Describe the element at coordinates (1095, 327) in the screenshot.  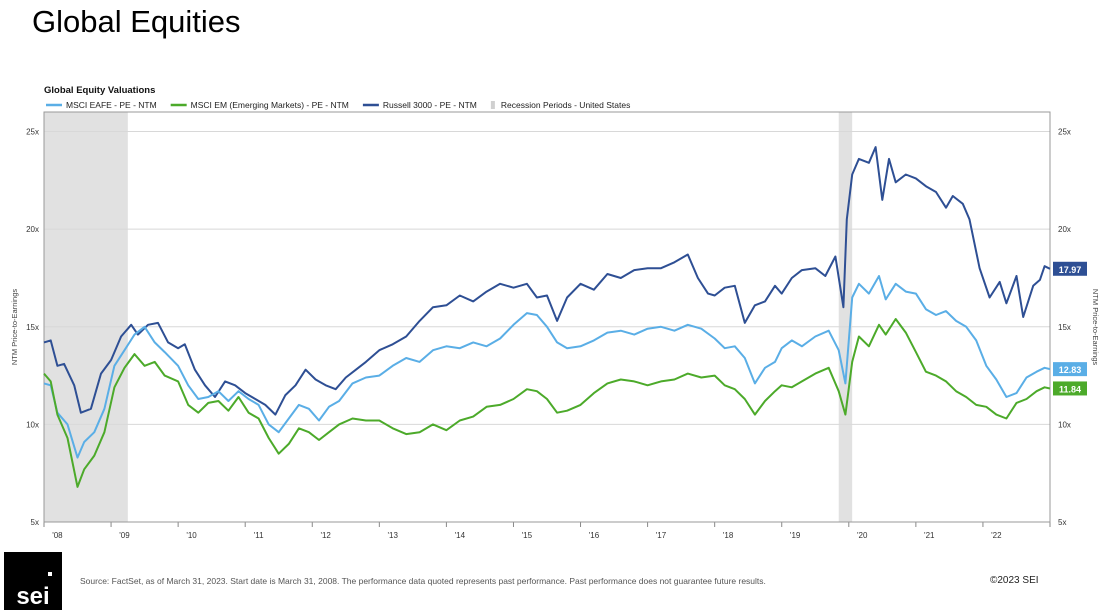
I see `y-axis-label-right: NTM Price-to-Earnings` at that location.